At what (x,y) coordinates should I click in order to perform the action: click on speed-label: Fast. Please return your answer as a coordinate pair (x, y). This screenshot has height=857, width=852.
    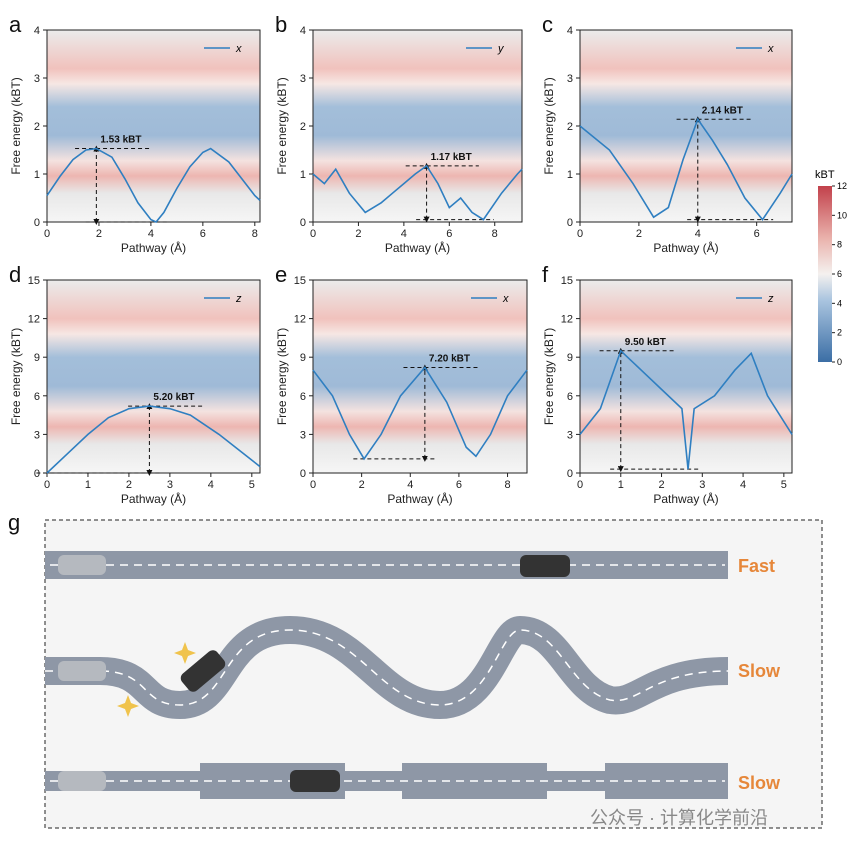
    Looking at the image, I should click on (756, 566).